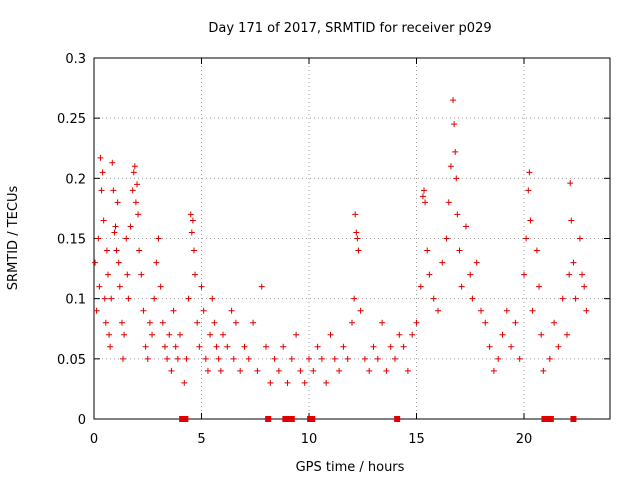 This screenshot has width=640, height=480. I want to click on y-axis-label: SRMTID / TECUs, so click(13, 238).